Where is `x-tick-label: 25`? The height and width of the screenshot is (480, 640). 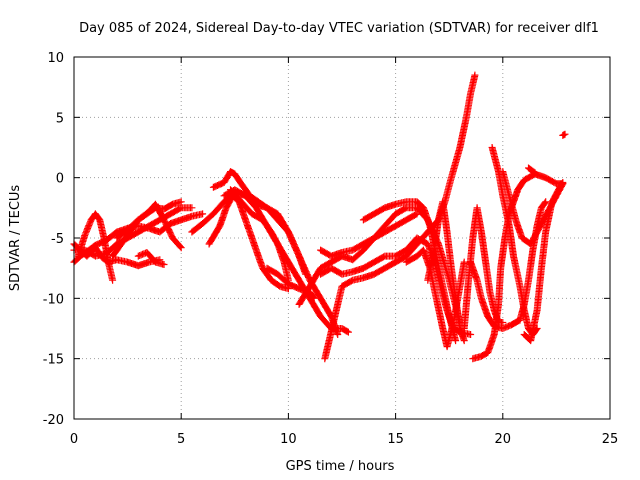
x-tick-label: 25 is located at coordinates (610, 439).